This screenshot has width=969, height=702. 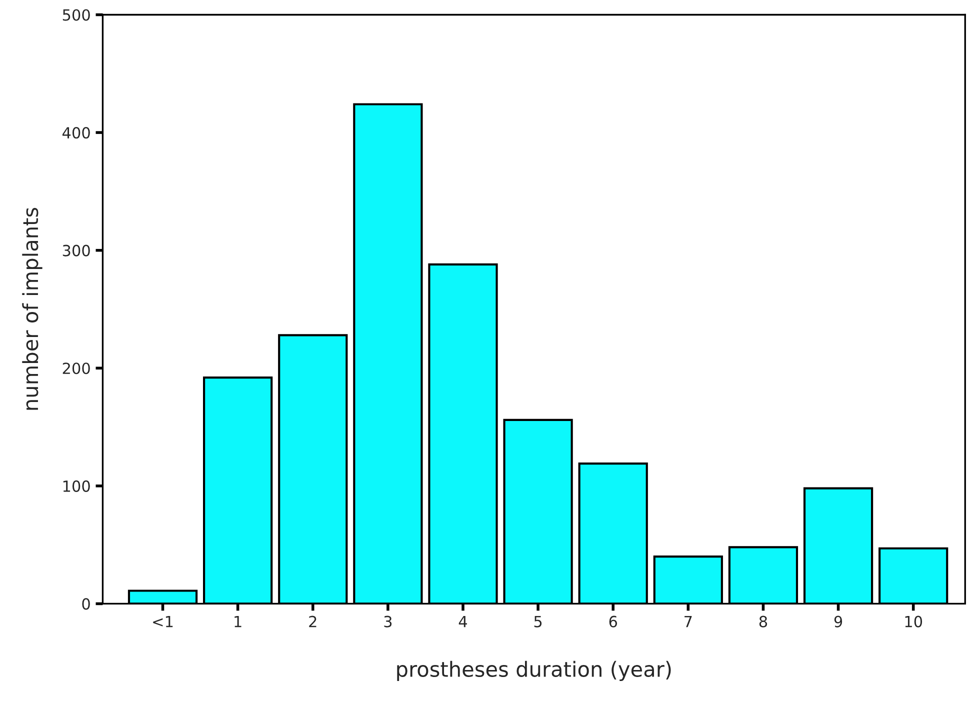 I want to click on y-tick-label: 500, so click(x=76, y=15).